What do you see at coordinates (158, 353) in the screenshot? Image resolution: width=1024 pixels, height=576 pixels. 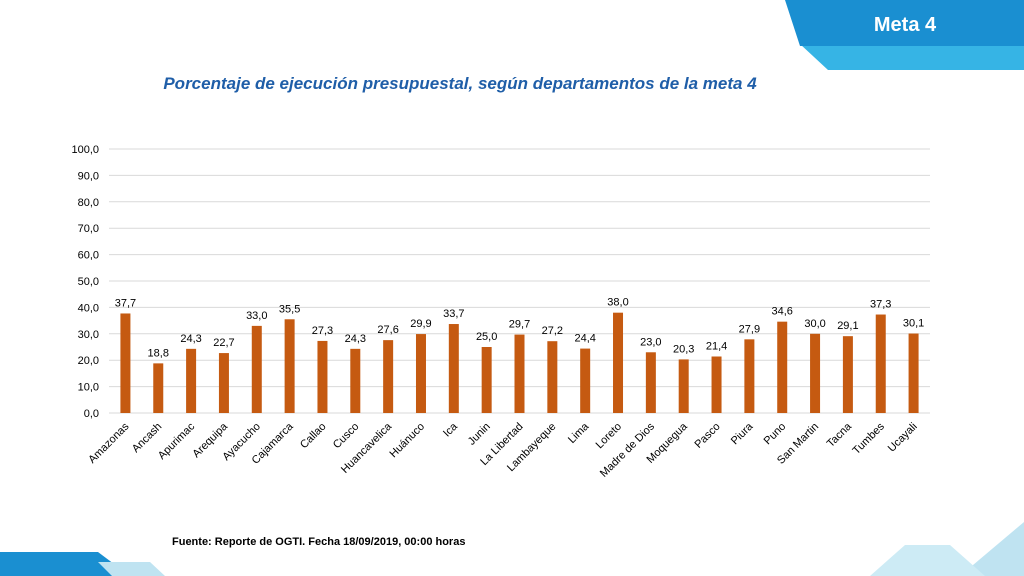 I see `data-label: 18,8` at bounding box center [158, 353].